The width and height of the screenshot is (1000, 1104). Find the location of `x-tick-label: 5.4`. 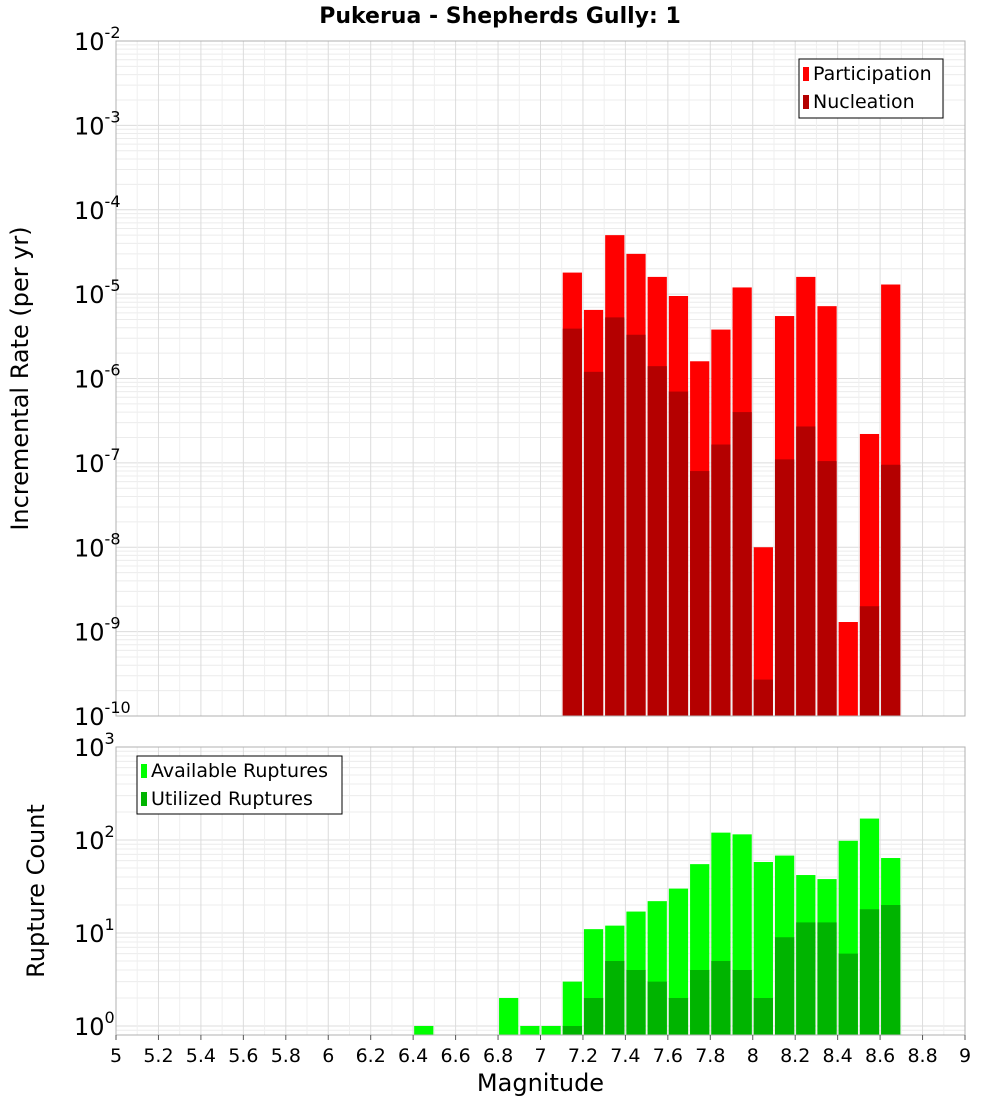

x-tick-label: 5.4 is located at coordinates (201, 1056).